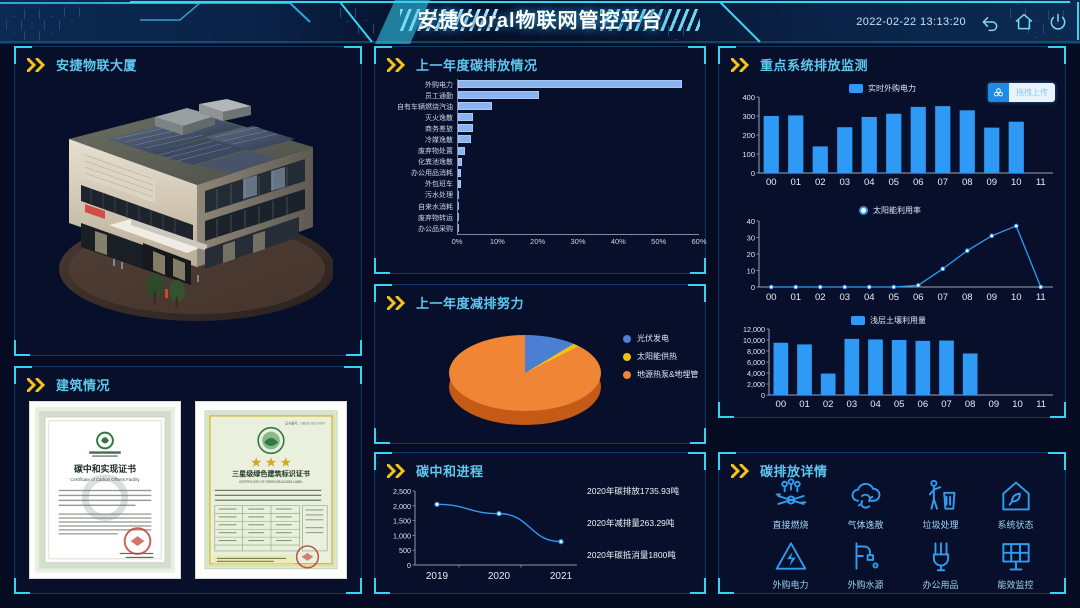  Describe the element at coordinates (105, 468) in the screenshot. I see `cert1-title-cn: 碳中和实现证书` at that location.